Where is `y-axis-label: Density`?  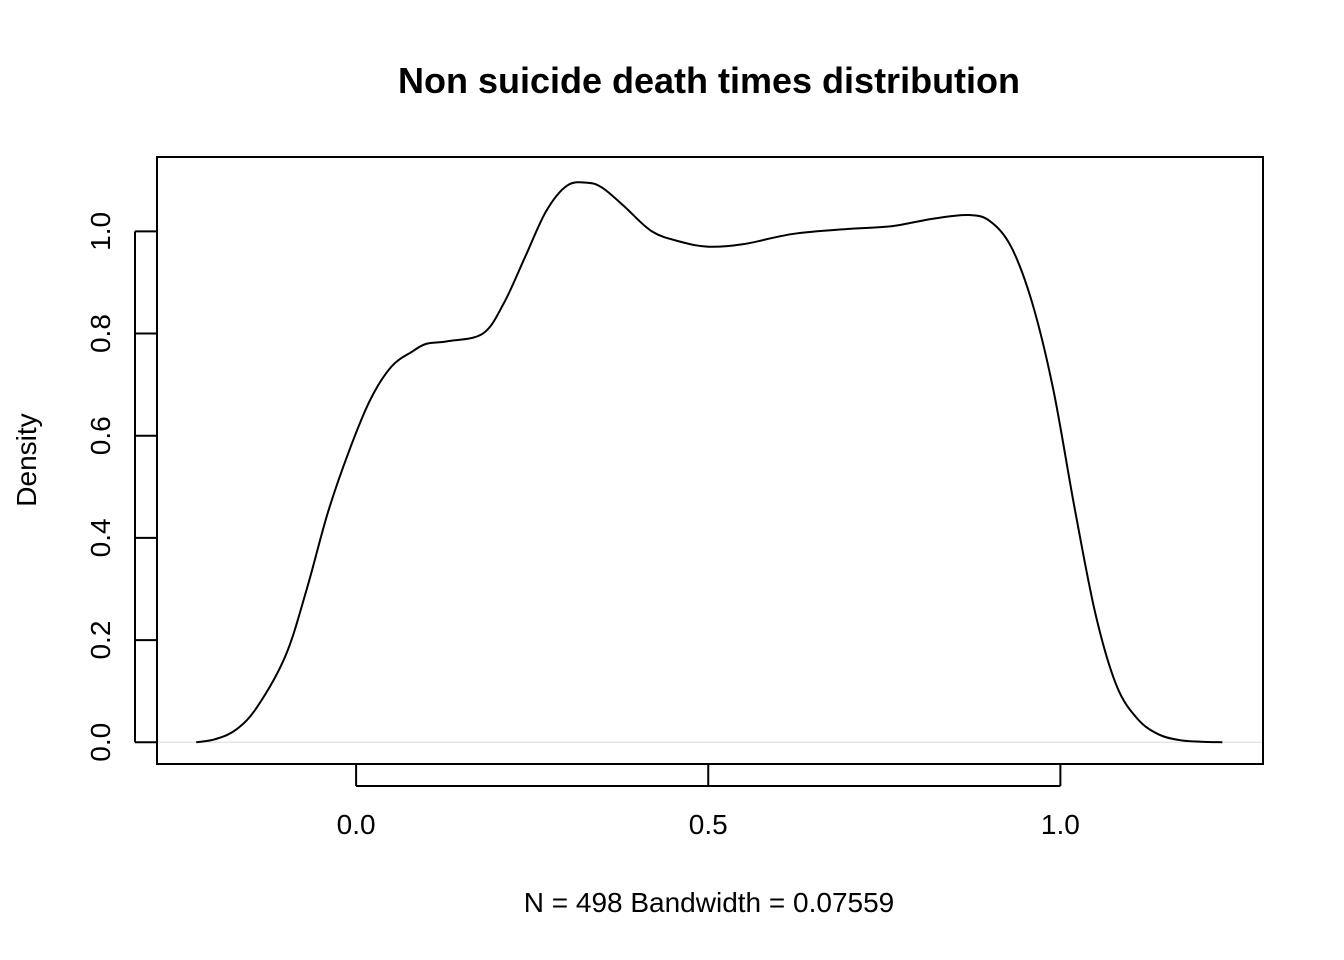
y-axis-label: Density is located at coordinates (26, 459).